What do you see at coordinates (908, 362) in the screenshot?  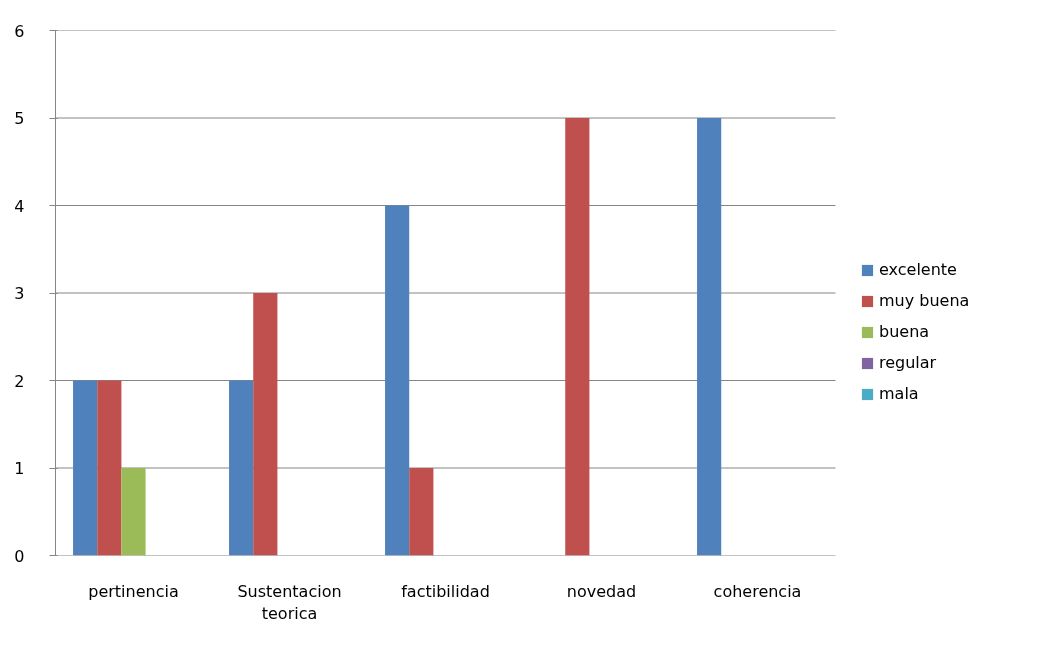 I see `legend-label: regular` at bounding box center [908, 362].